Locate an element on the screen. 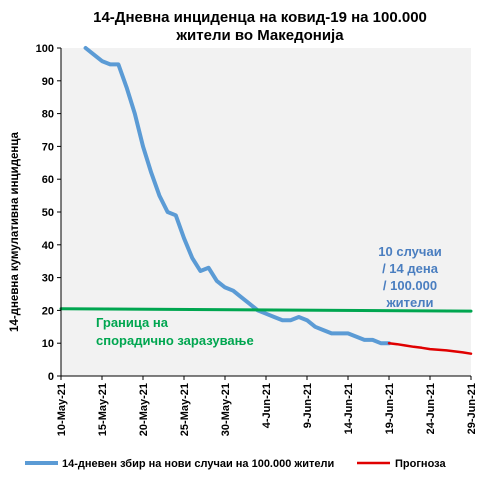 This screenshot has width=480, height=480. chart-title-line-2: жители во Македонија is located at coordinates (259, 35).